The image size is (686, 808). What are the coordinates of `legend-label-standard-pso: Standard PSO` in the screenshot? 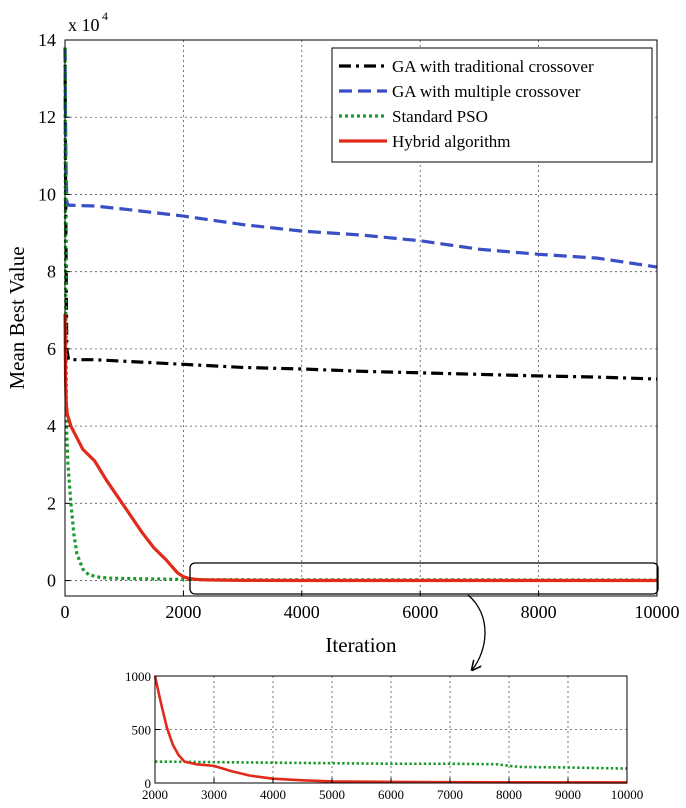 It's located at (440, 116).